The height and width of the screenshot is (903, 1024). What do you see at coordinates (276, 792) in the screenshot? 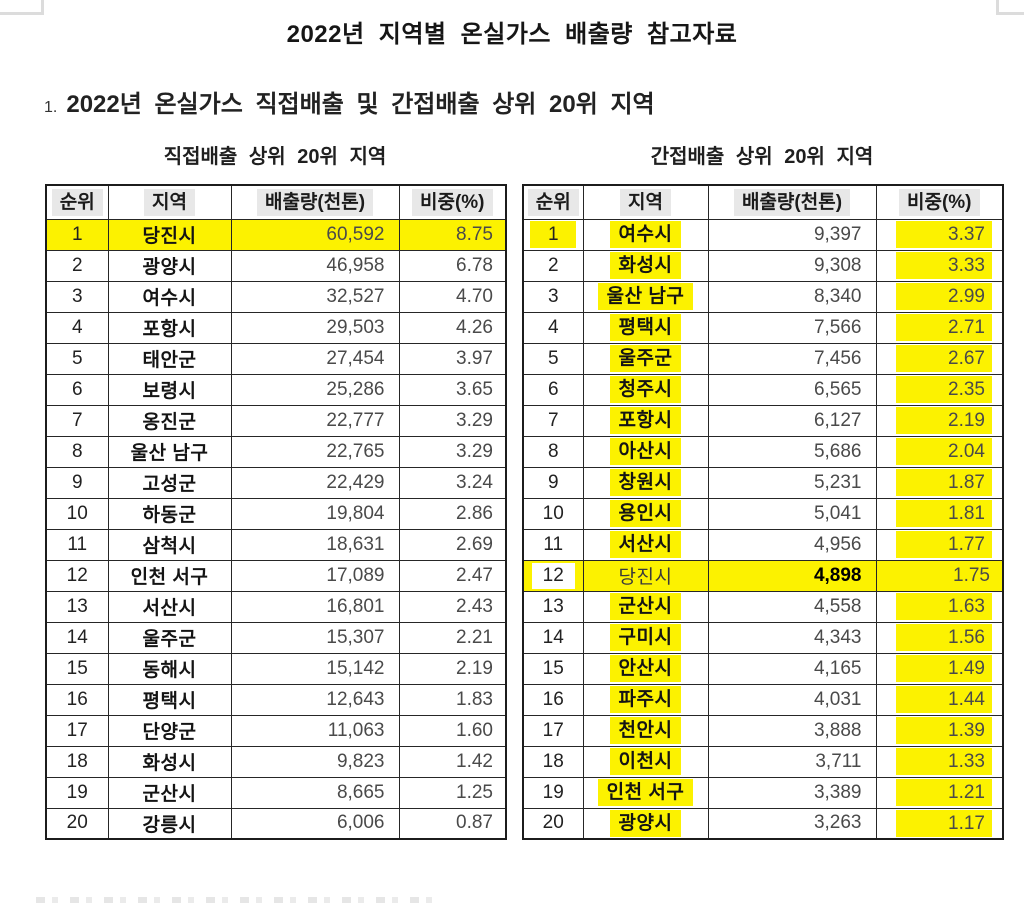
I see `table-row: 19 군산시 8,665 1.25` at bounding box center [276, 792].